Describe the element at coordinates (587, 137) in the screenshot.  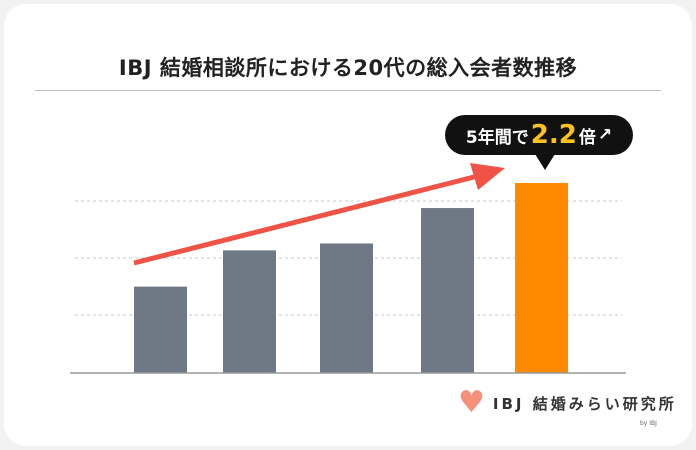
I see `callout-suffix: 倍` at that location.